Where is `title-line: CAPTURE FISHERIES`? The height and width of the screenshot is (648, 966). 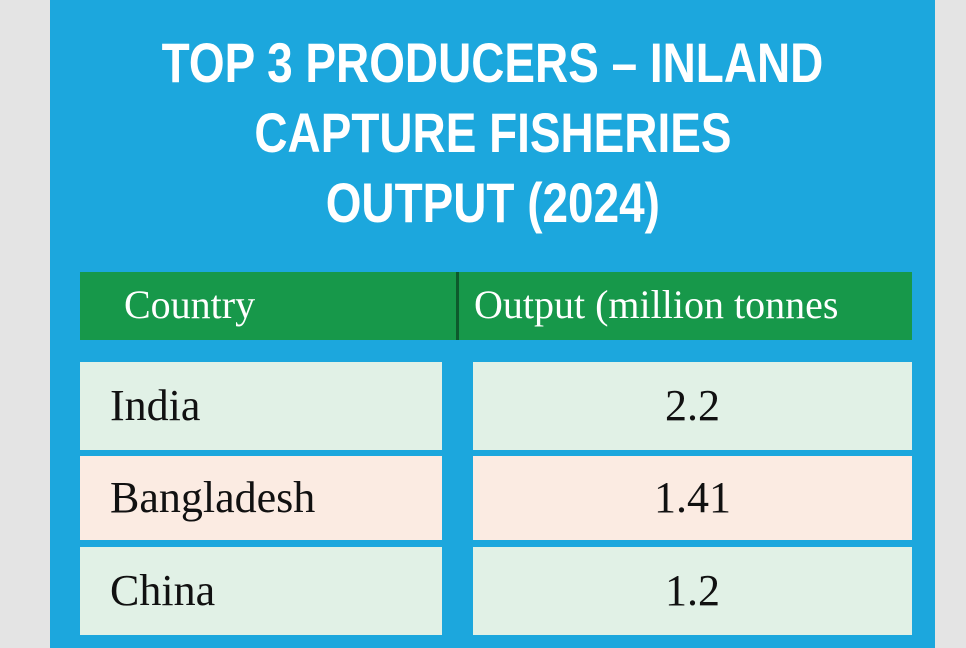 title-line: CAPTURE FISHERIES is located at coordinates (492, 133).